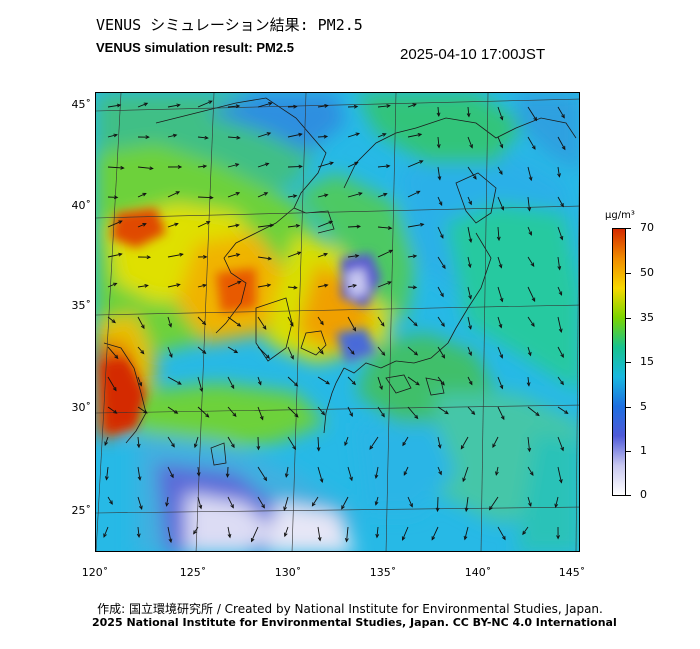  What do you see at coordinates (643, 406) in the screenshot?
I see `colorbar-label-5: 5` at bounding box center [643, 406].